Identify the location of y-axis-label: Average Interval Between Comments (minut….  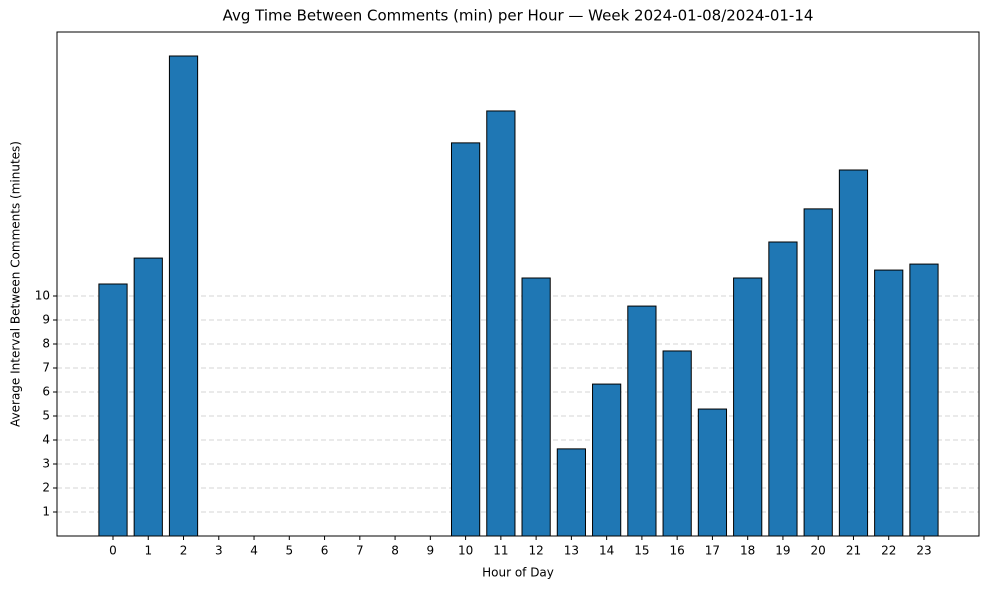
(16, 284).